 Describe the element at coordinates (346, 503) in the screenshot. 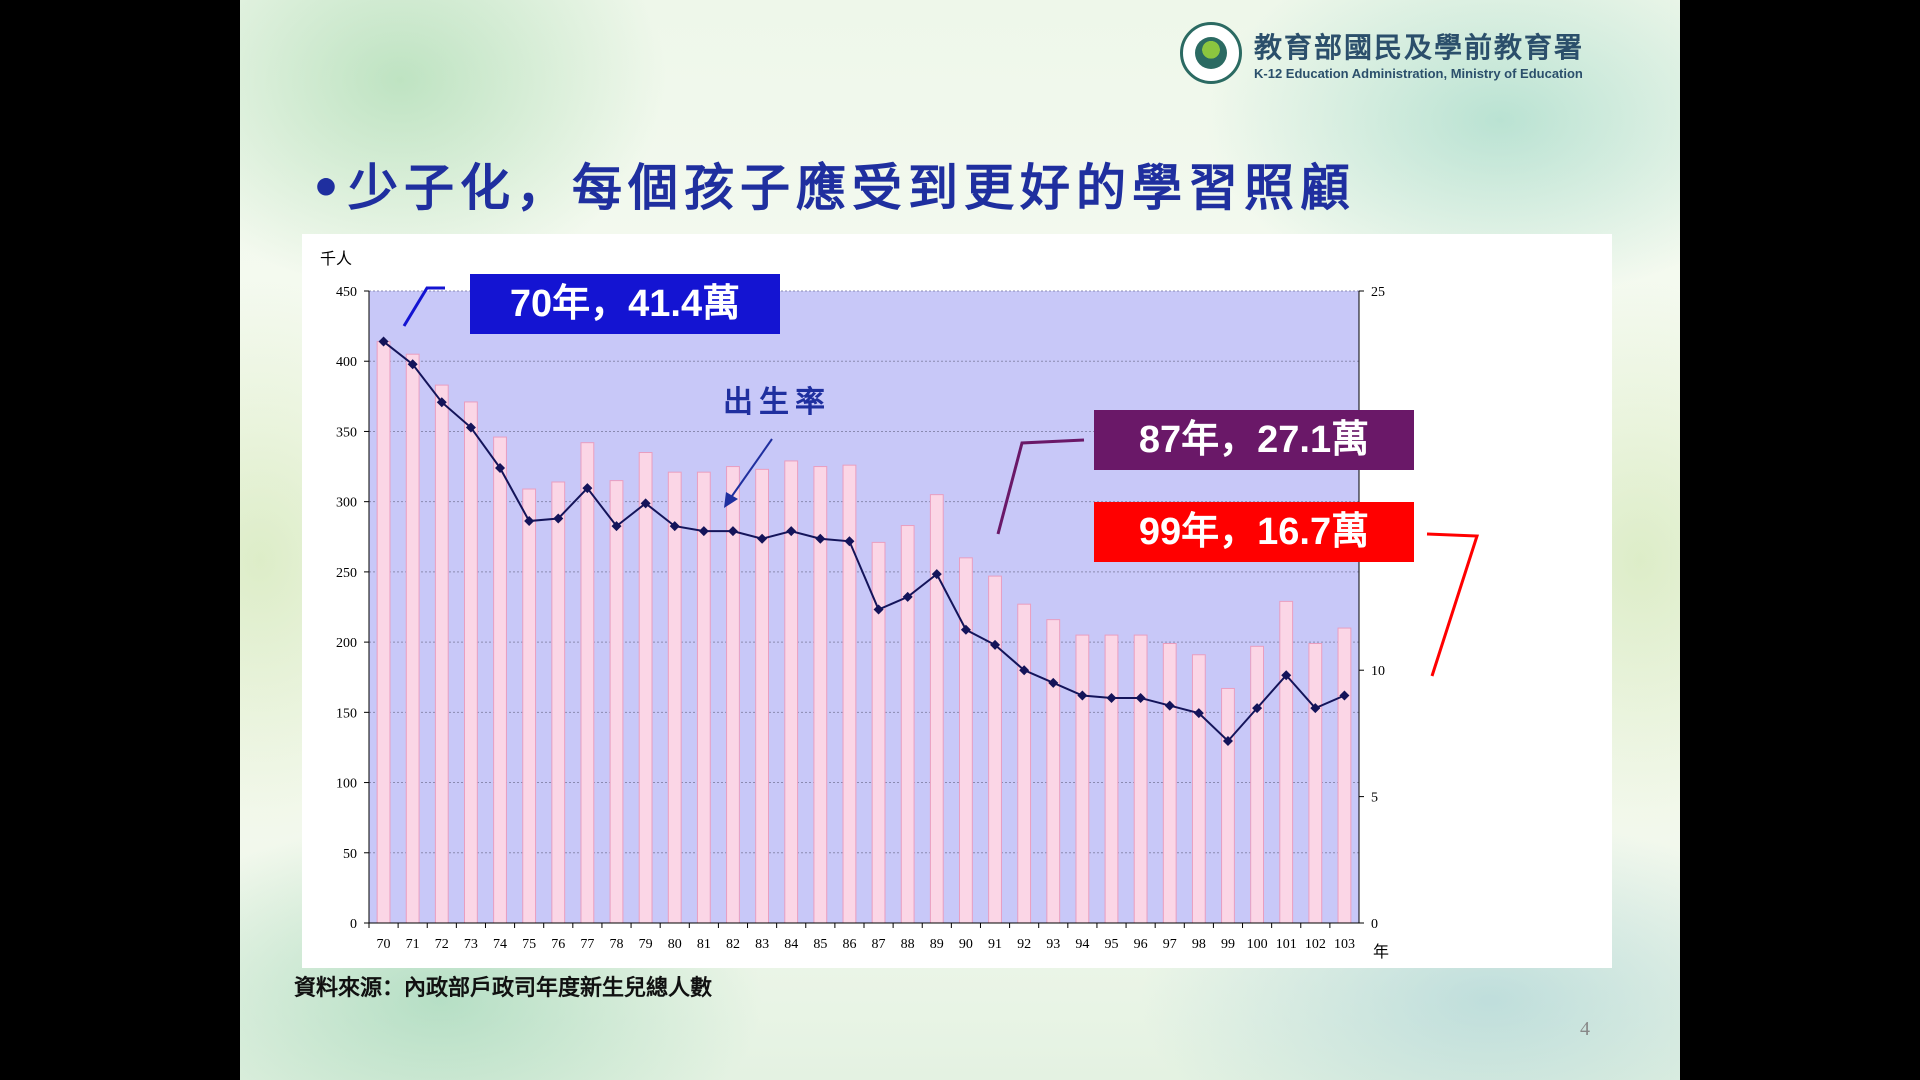

I see `y-tick-label: 300` at that location.